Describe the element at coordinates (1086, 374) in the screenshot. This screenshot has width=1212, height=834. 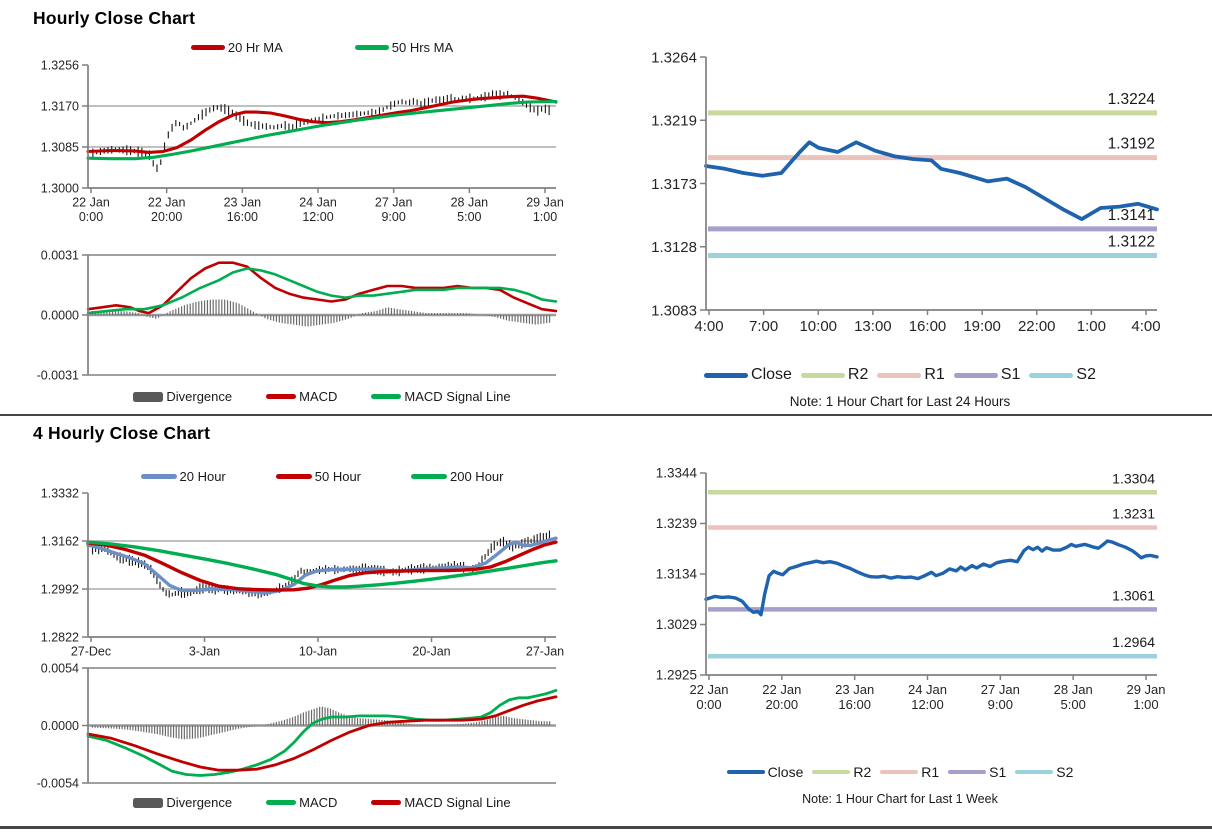
I see `legend-label: S2` at that location.